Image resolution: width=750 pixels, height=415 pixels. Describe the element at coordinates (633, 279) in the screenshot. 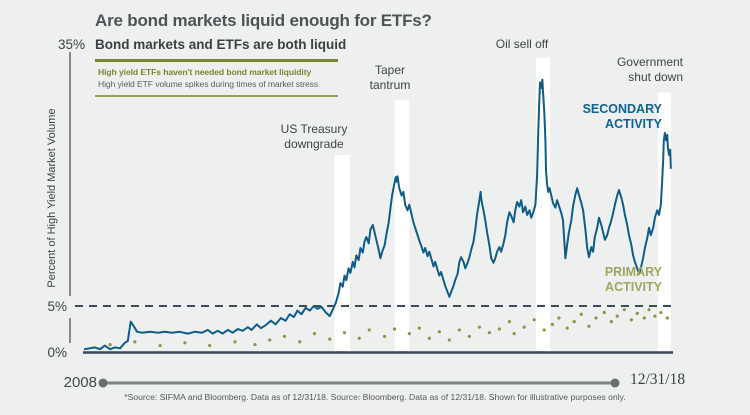

I see `primary-activity-label: PRIMARY ACTIVITY` at that location.